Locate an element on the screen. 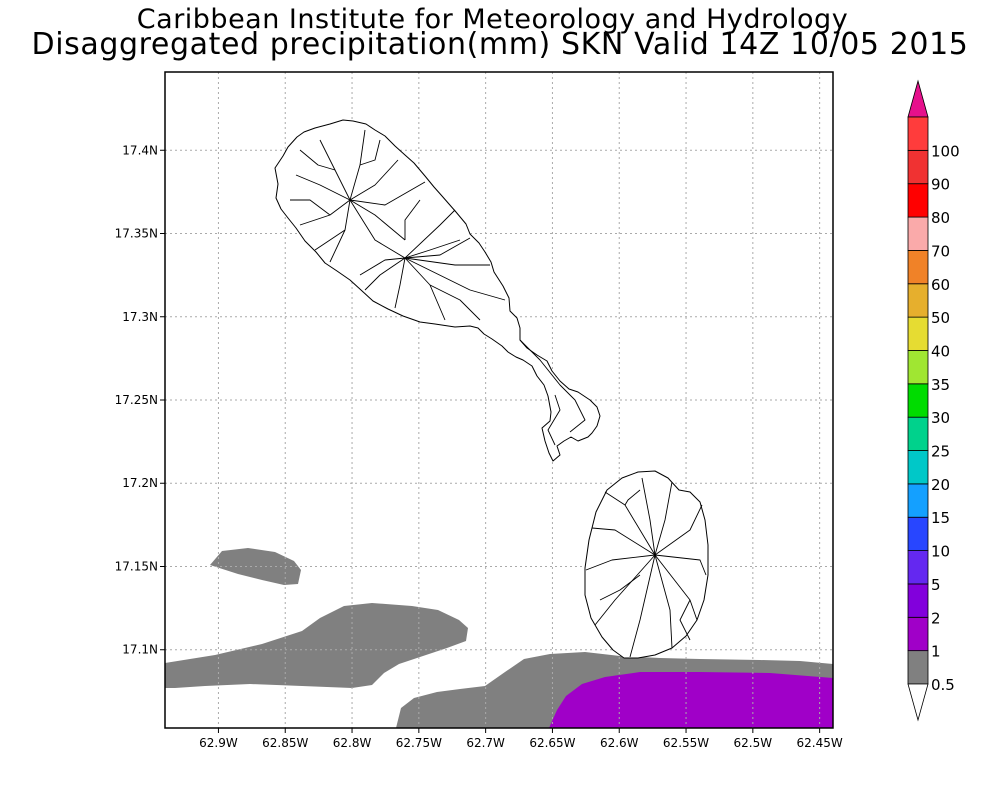  lat-tick-label: 17.3N is located at coordinates (140, 317).